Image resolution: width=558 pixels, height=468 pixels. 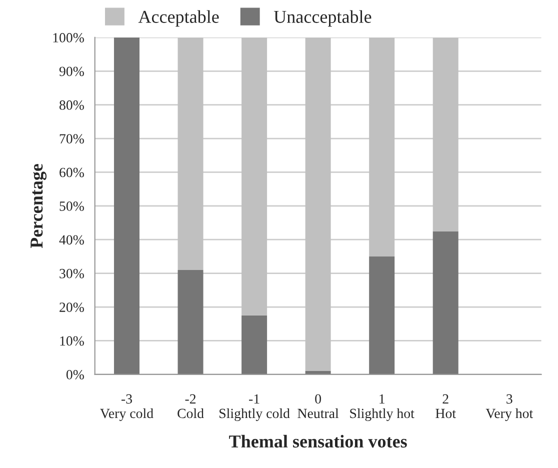 What do you see at coordinates (75, 375) in the screenshot?
I see `y-tick-label: 0%` at bounding box center [75, 375].